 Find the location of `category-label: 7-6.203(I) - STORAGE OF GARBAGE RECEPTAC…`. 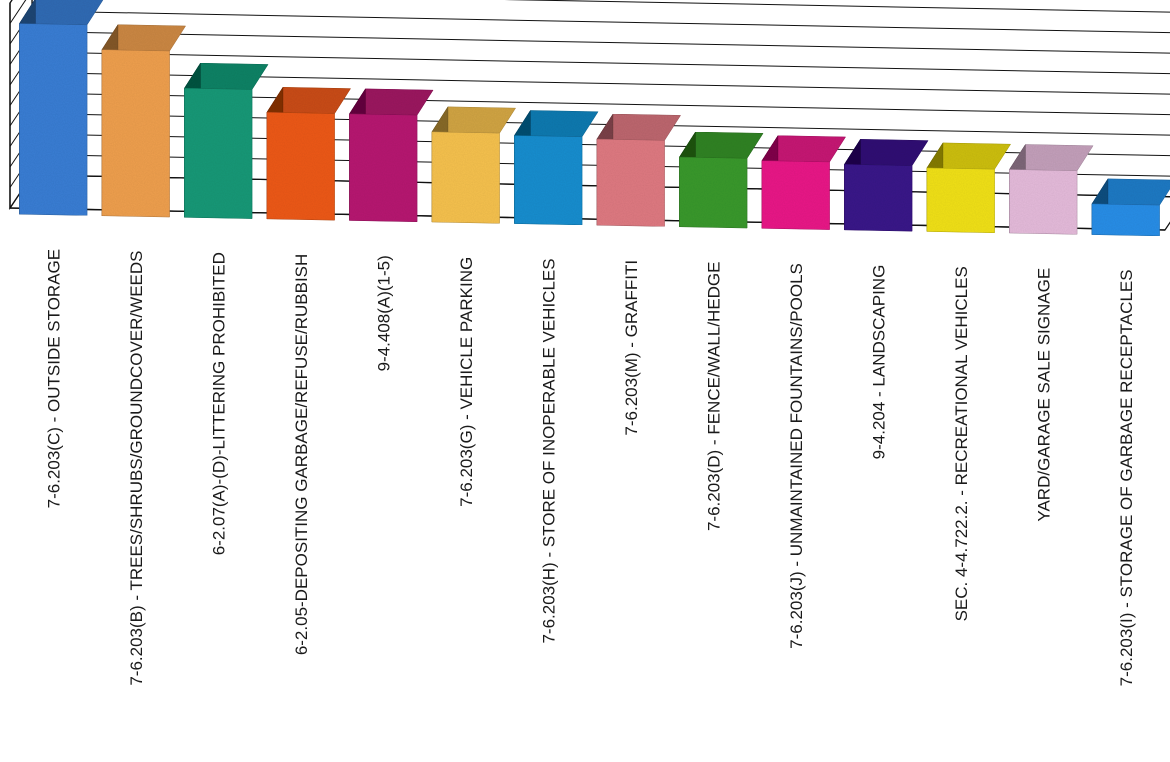

category-label: 7-6.203(I) - STORAGE OF GARBAGE RECEPTAC… is located at coordinates (1126, 477).